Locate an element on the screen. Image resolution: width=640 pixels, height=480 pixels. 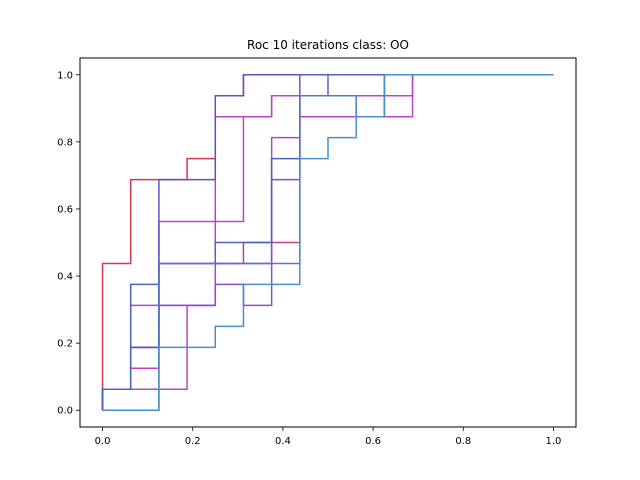
y-tick-label: 0.8 is located at coordinates (65, 142).